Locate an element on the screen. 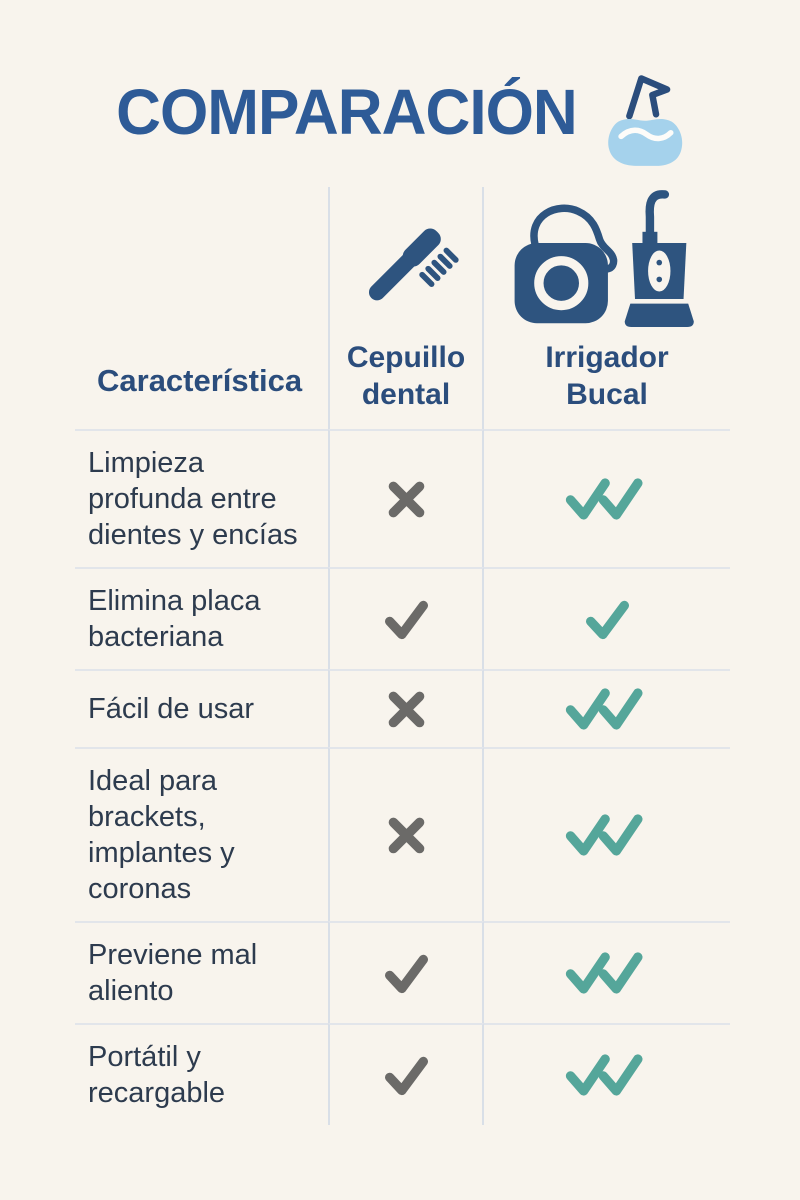 The height and width of the screenshot is (1200, 800). irrigator-column-header-cell: Irrigador Bucal is located at coordinates (607, 308).